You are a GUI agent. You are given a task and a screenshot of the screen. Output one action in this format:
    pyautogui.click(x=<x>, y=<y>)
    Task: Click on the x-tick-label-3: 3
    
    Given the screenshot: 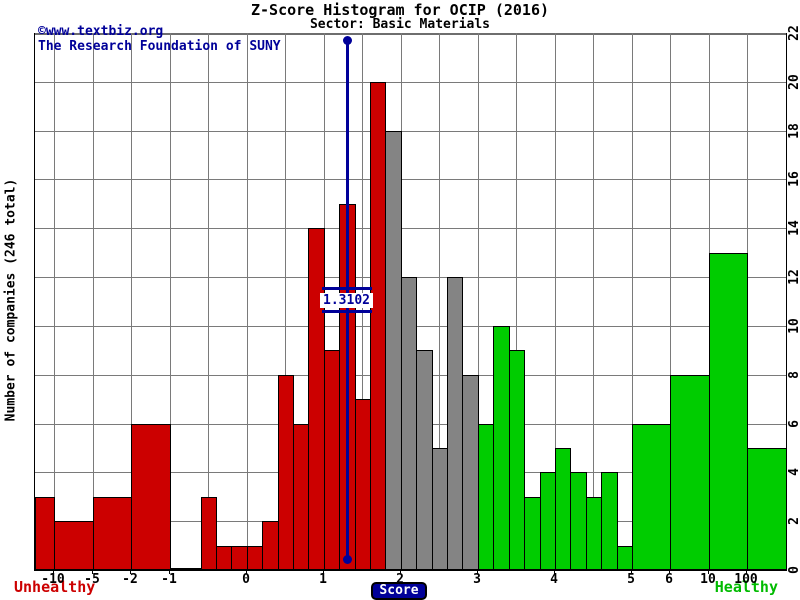 What is the action you would take?
    pyautogui.click(x=477, y=579)
    